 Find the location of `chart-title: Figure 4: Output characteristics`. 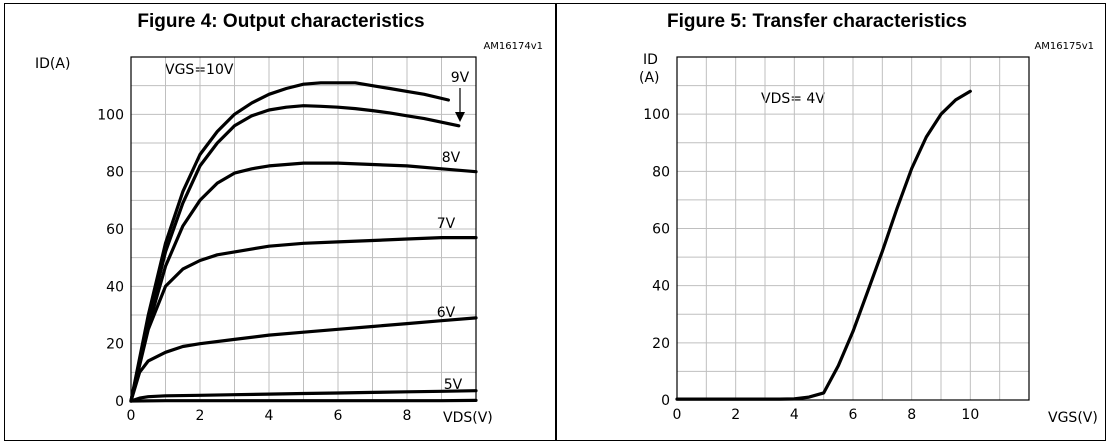

chart-title: Figure 4: Output characteristics is located at coordinates (280, 21).